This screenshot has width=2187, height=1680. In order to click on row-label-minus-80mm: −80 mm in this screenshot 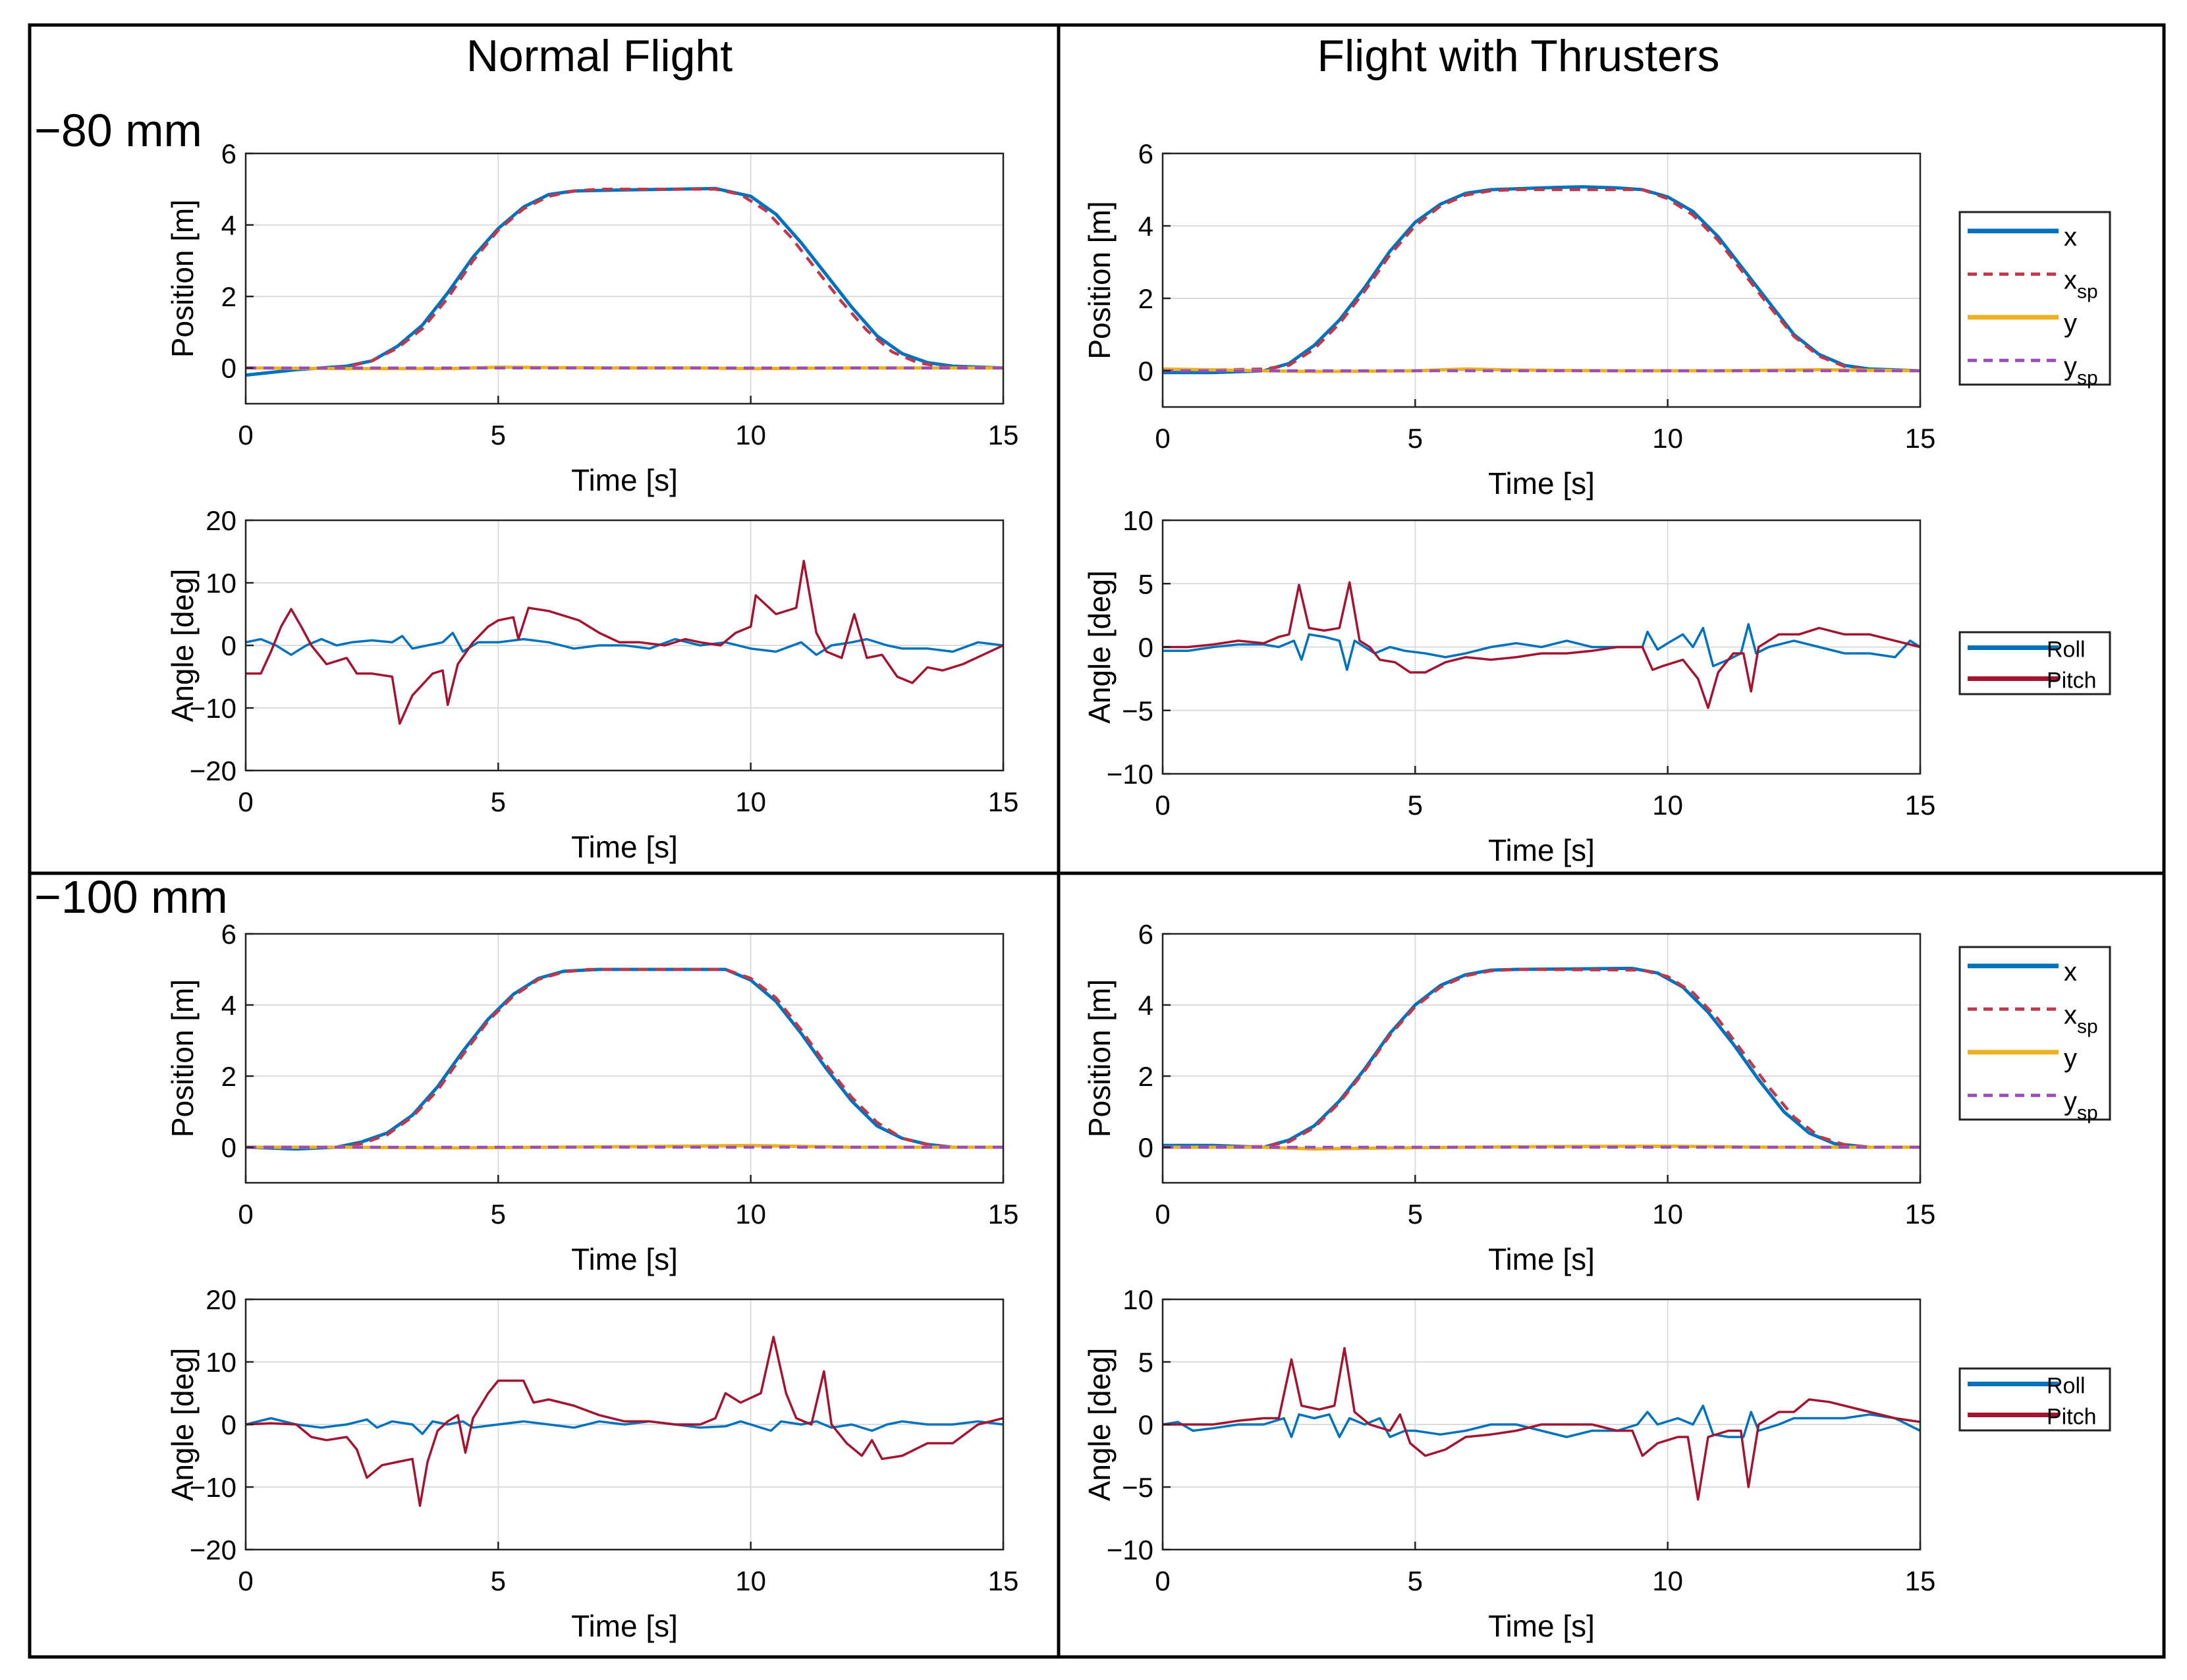, I will do `click(118, 130)`.